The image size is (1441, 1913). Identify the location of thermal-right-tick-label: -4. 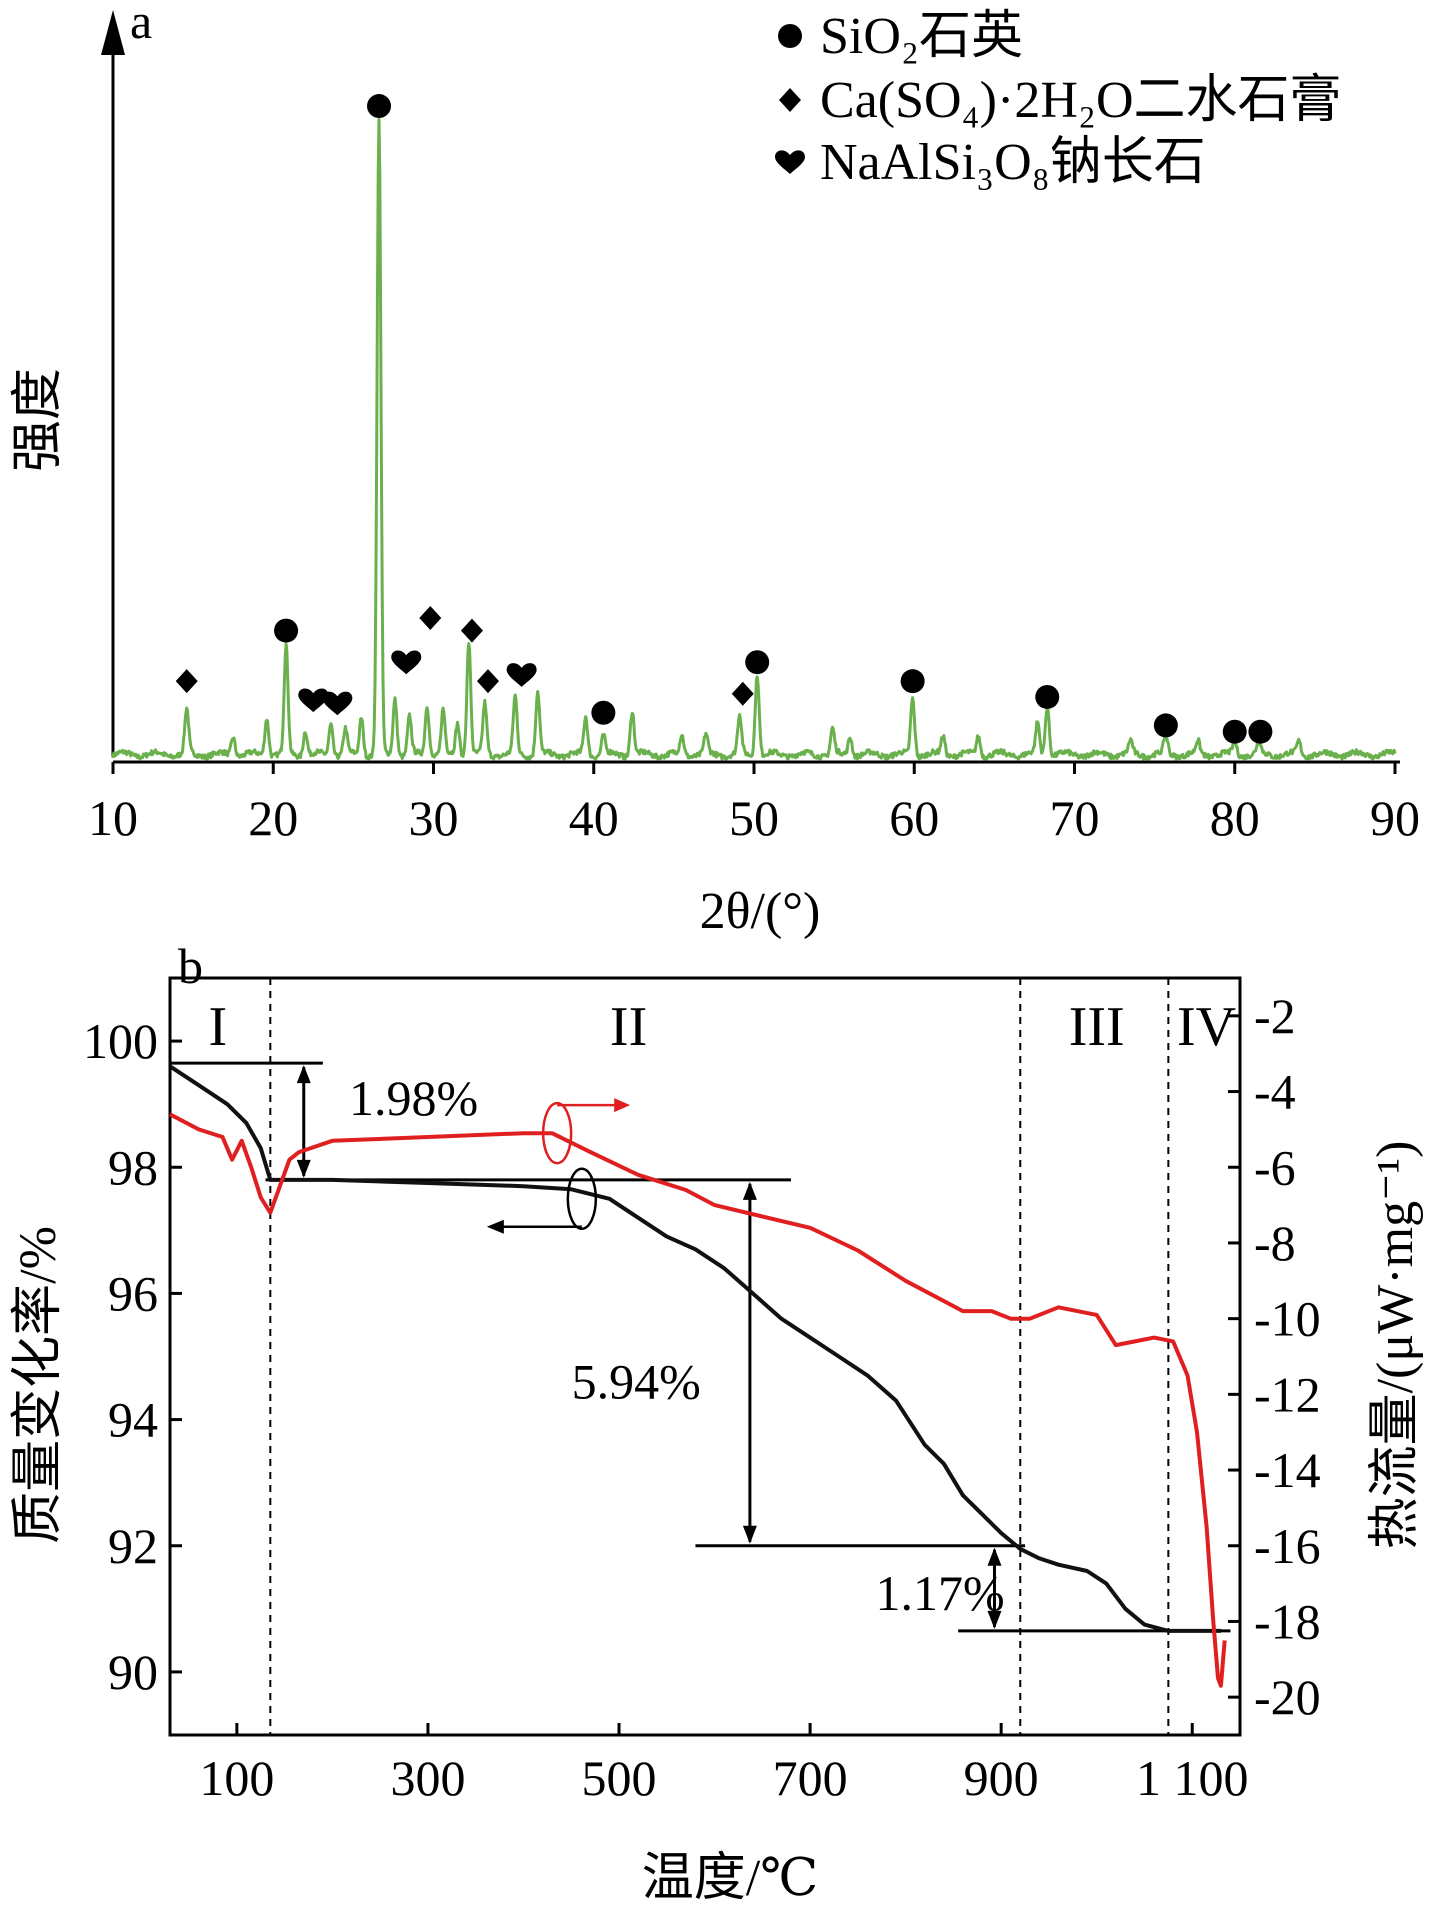
(1275, 1092).